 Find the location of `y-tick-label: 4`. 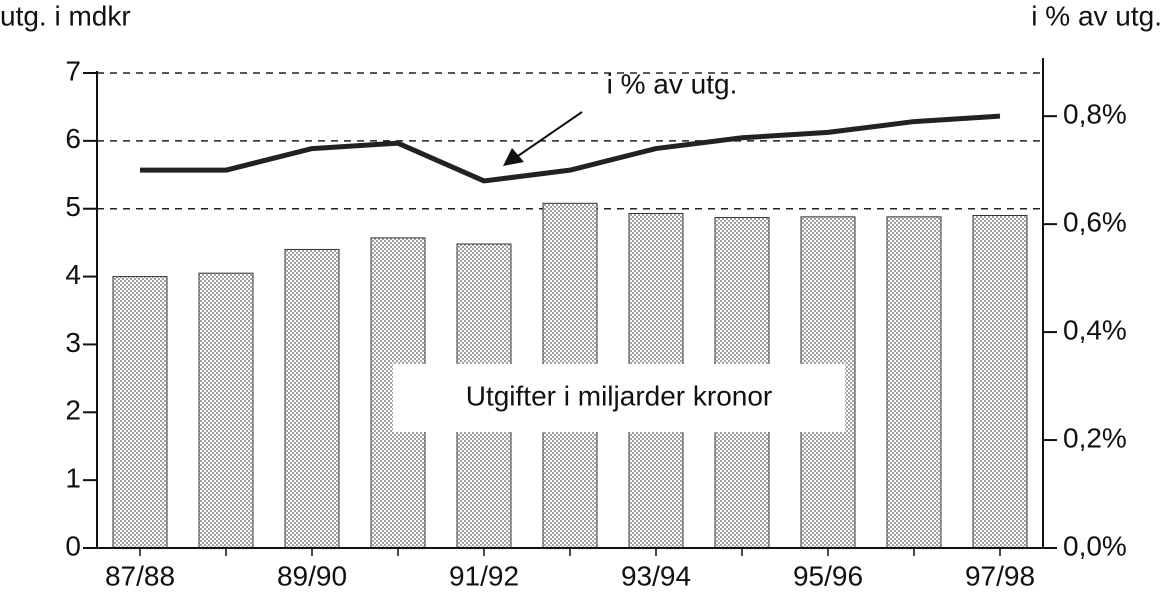

y-tick-label: 4 is located at coordinates (73, 274).